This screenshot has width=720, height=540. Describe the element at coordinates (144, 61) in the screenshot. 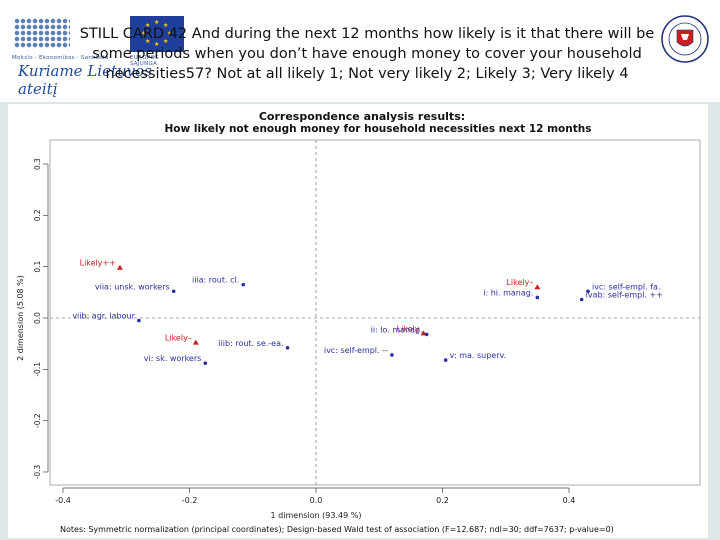

I see `logo-eu-text: EUROPOS SĄJUNGA` at that location.